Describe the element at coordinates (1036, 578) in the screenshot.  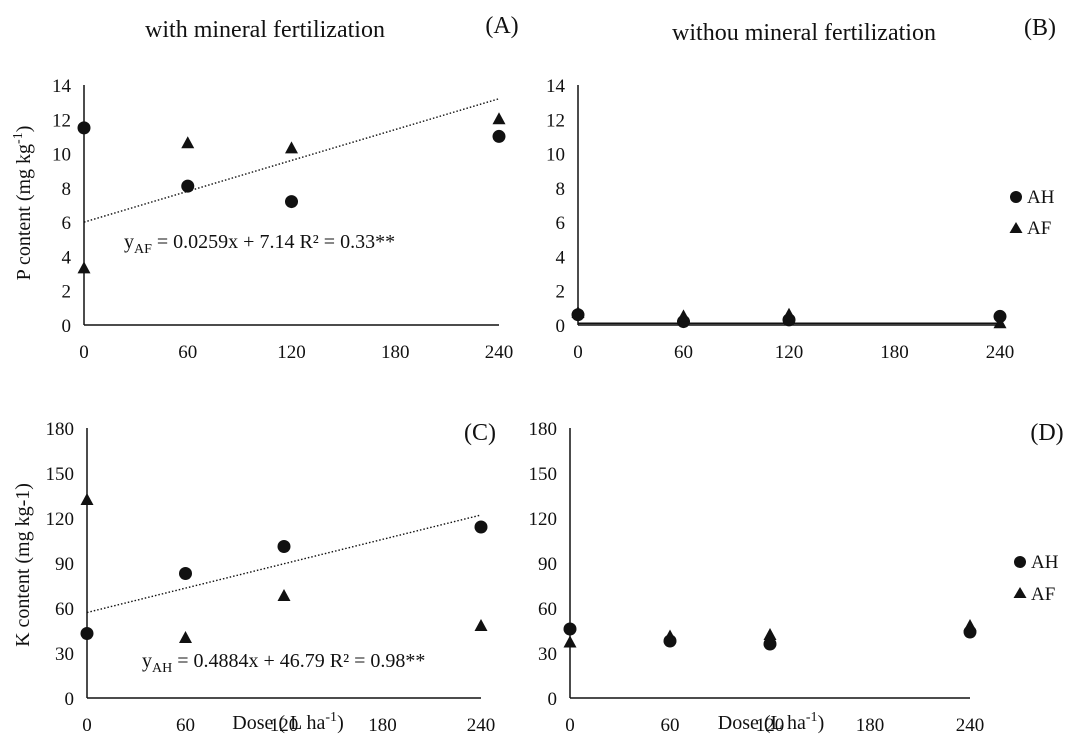
I see `legend-bottom: AH AF` at that location.